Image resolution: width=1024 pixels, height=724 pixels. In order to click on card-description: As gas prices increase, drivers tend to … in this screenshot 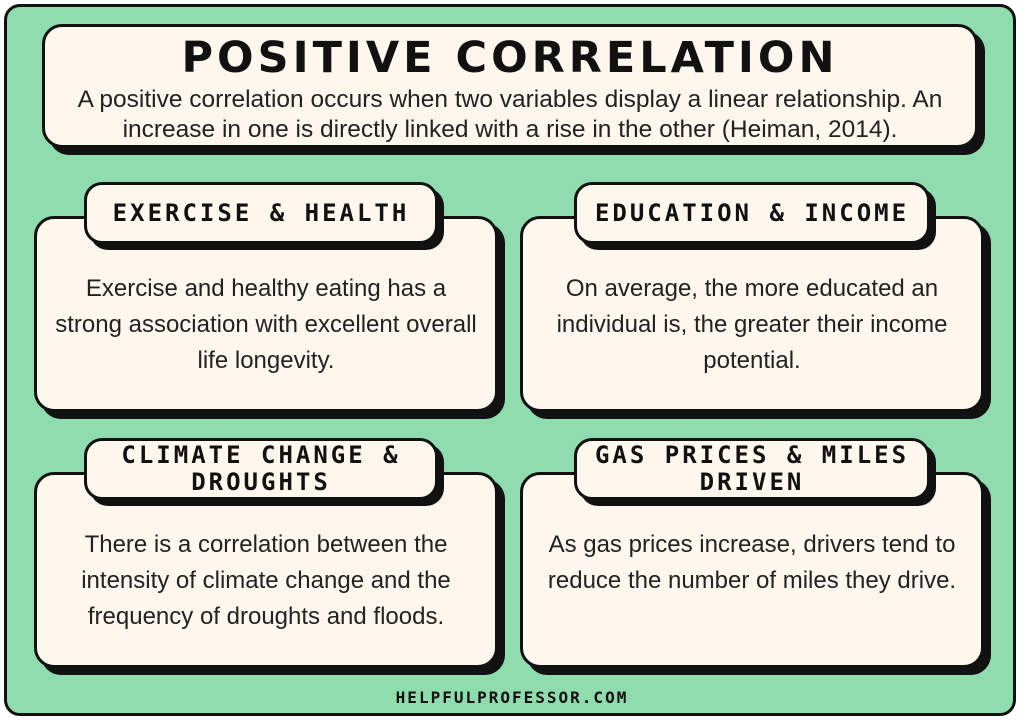, I will do `click(752, 562)`.